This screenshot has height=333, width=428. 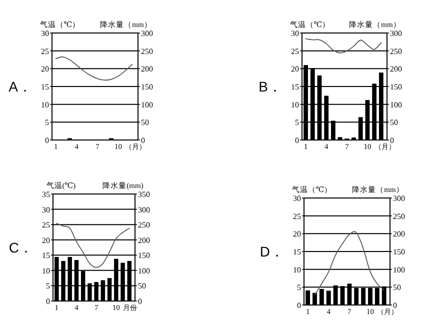 I want to click on y-tick-label: 35, so click(x=46, y=194).